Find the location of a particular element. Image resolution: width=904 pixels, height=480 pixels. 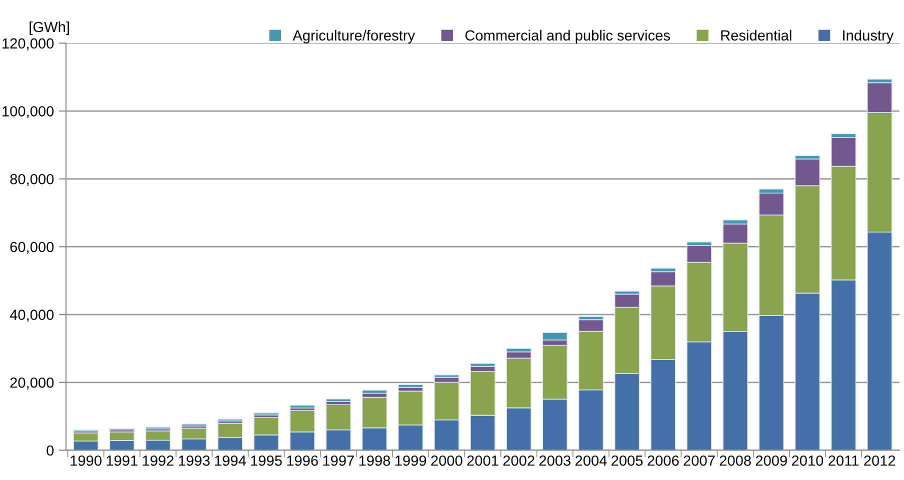

x-tick-label: 2000 is located at coordinates (446, 460).